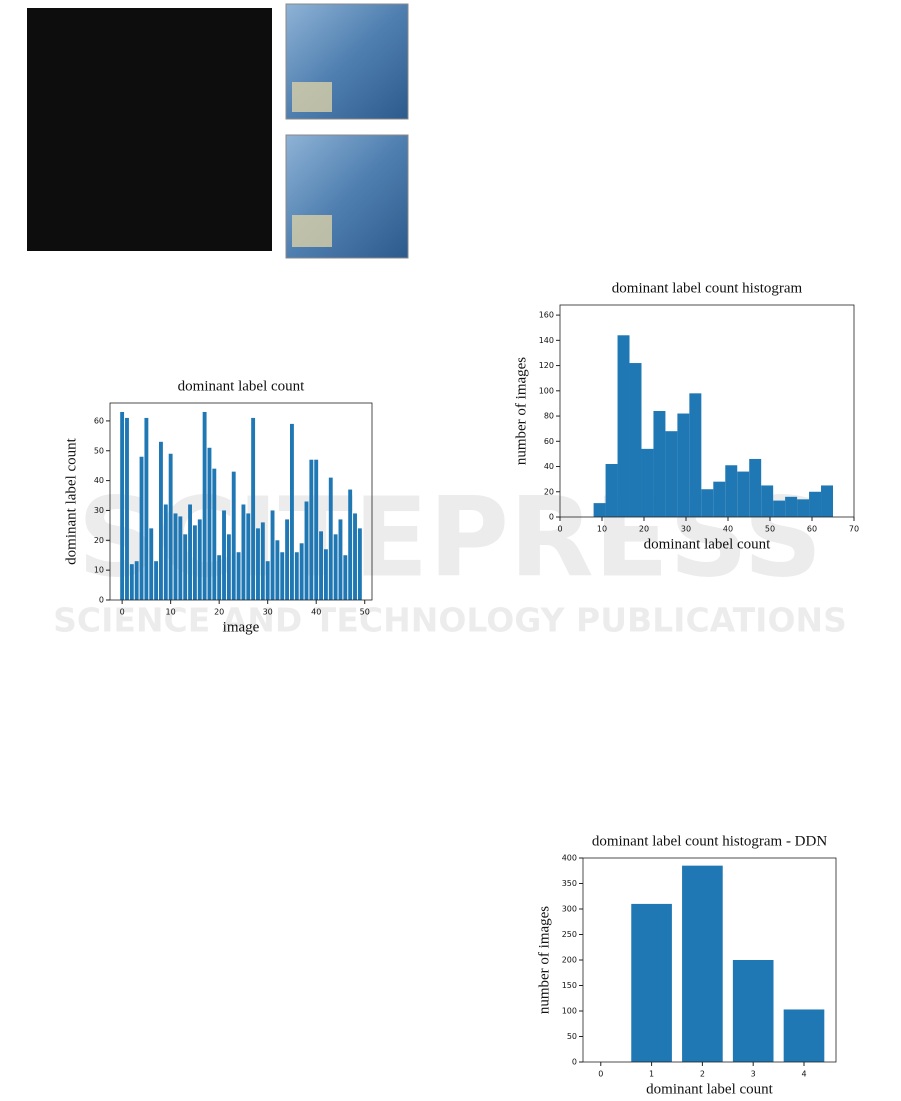  I want to click on watermark-tagline: SCIENCE AND TECHNOLOGY PUBLICATIONS, so click(450, 620).